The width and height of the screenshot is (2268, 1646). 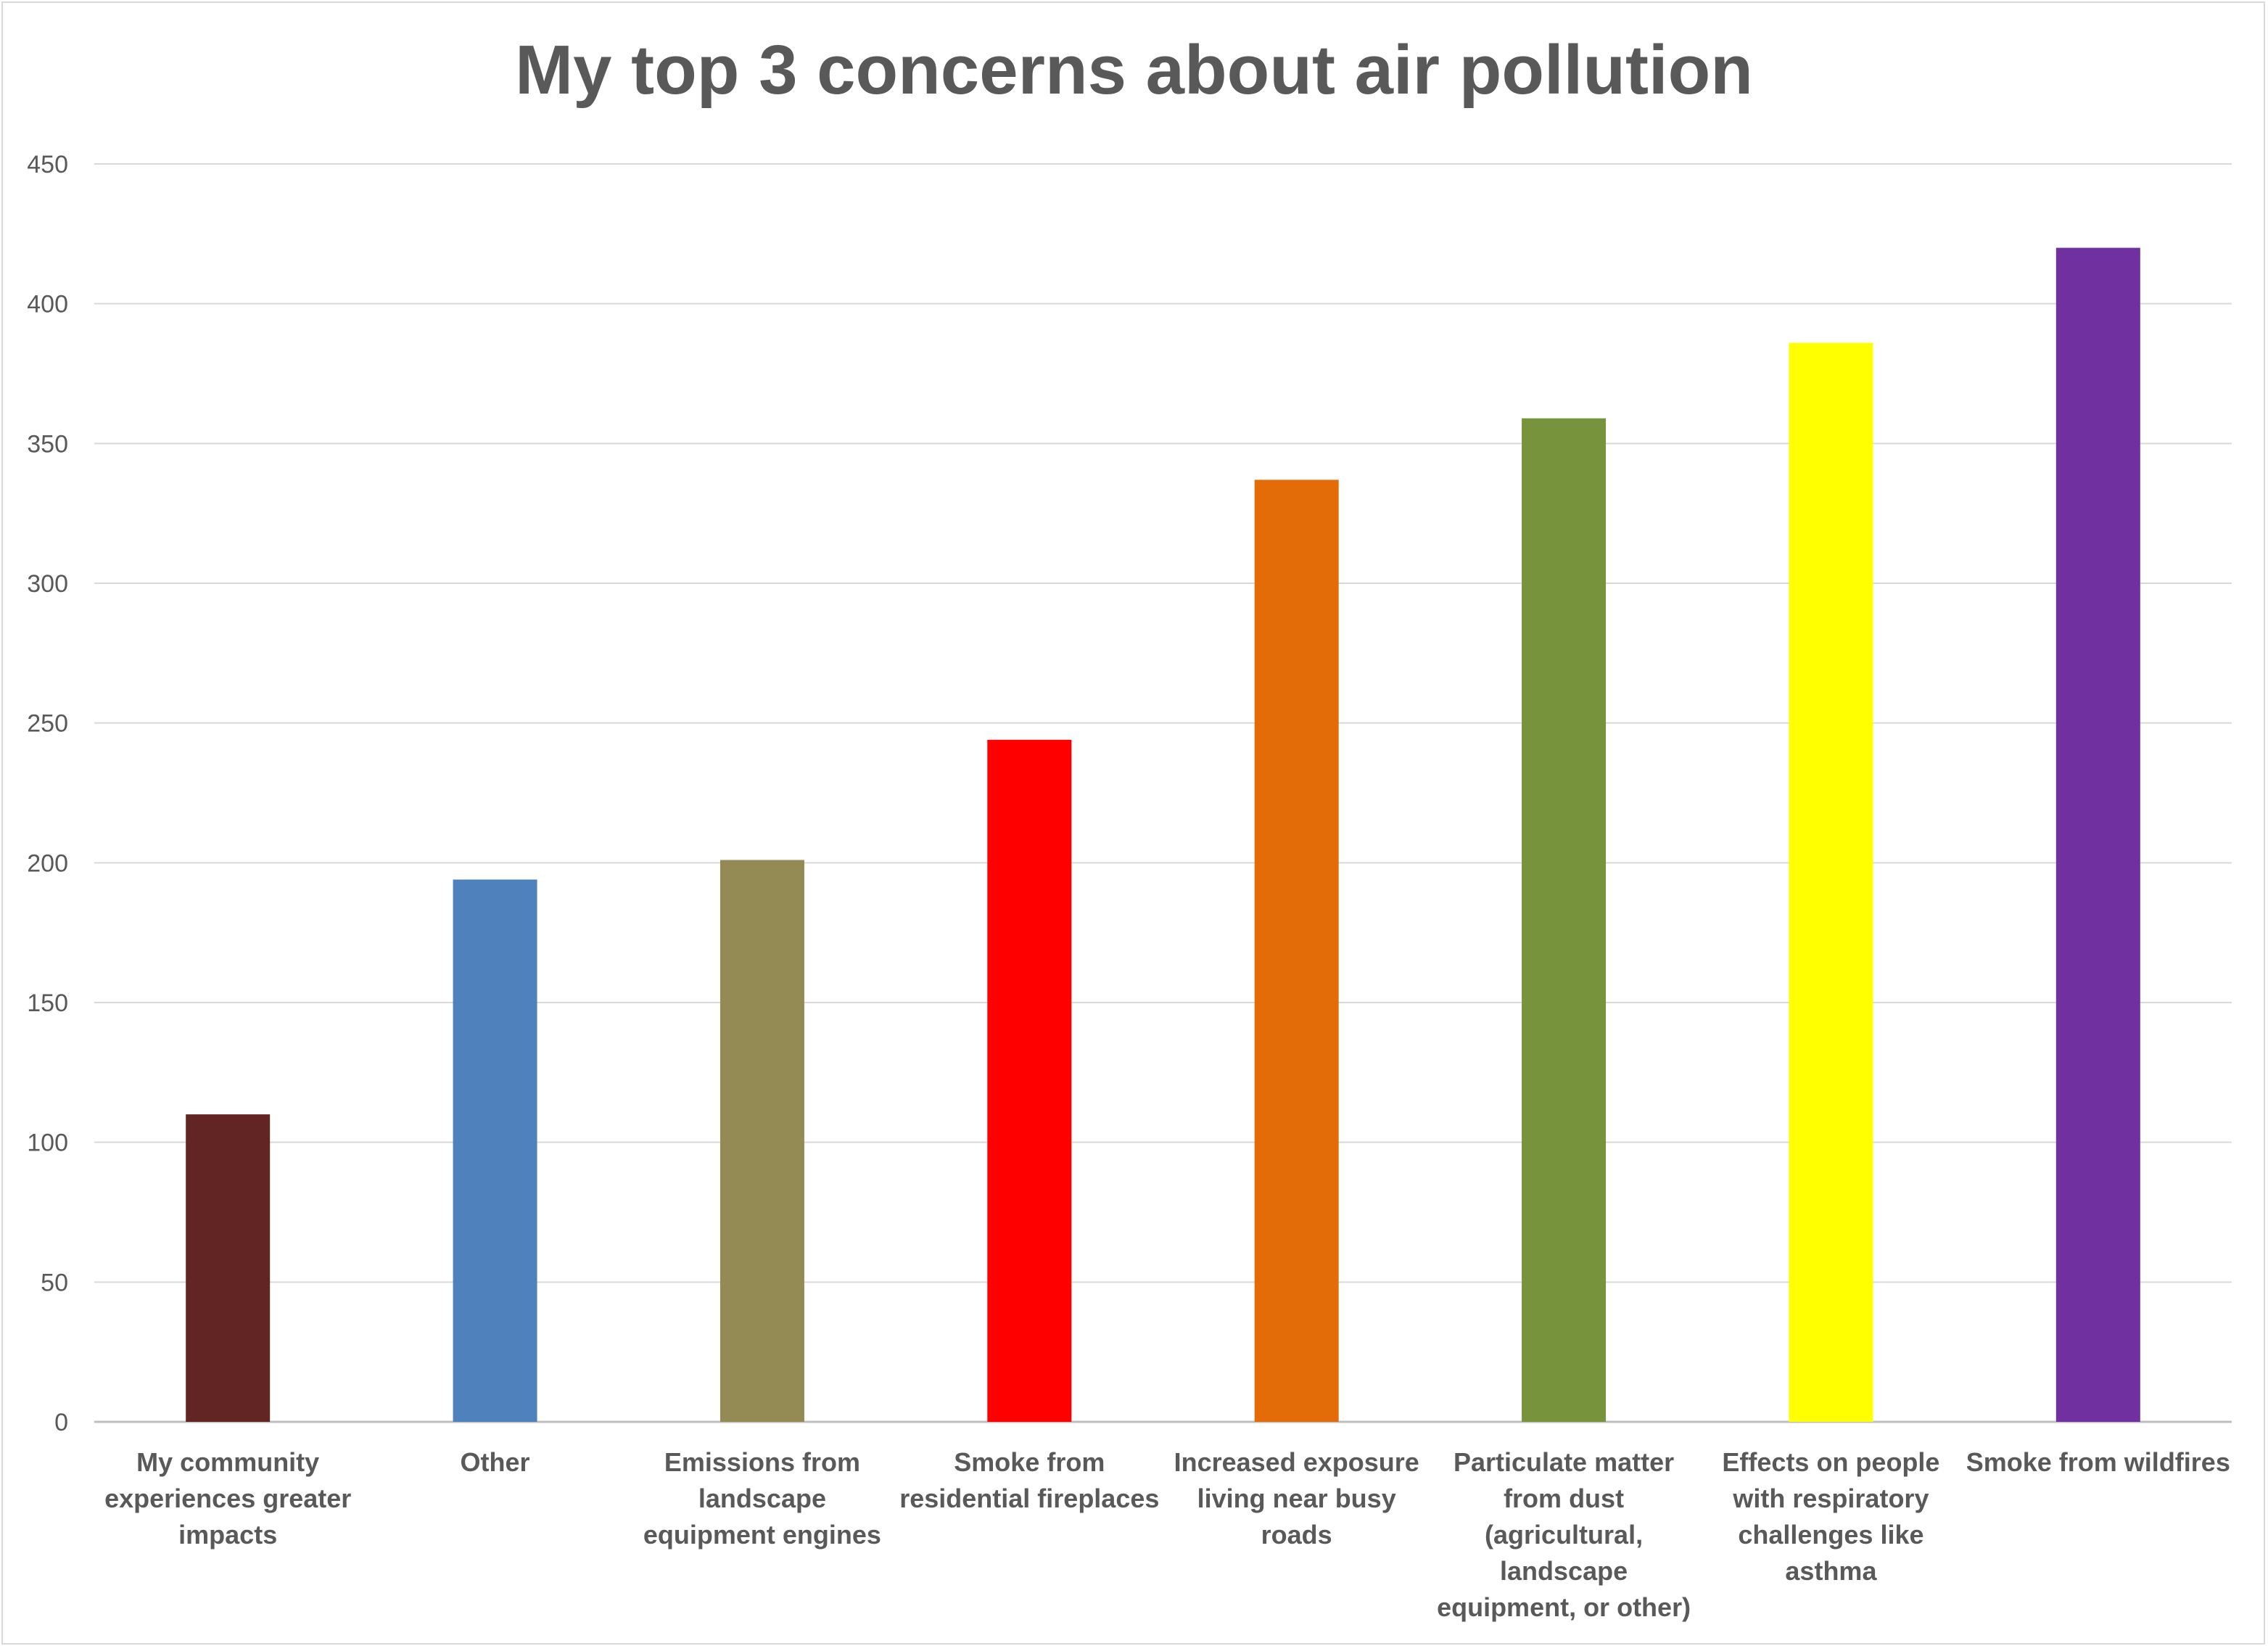 I want to click on y-tick-label: 450, so click(x=48, y=164).